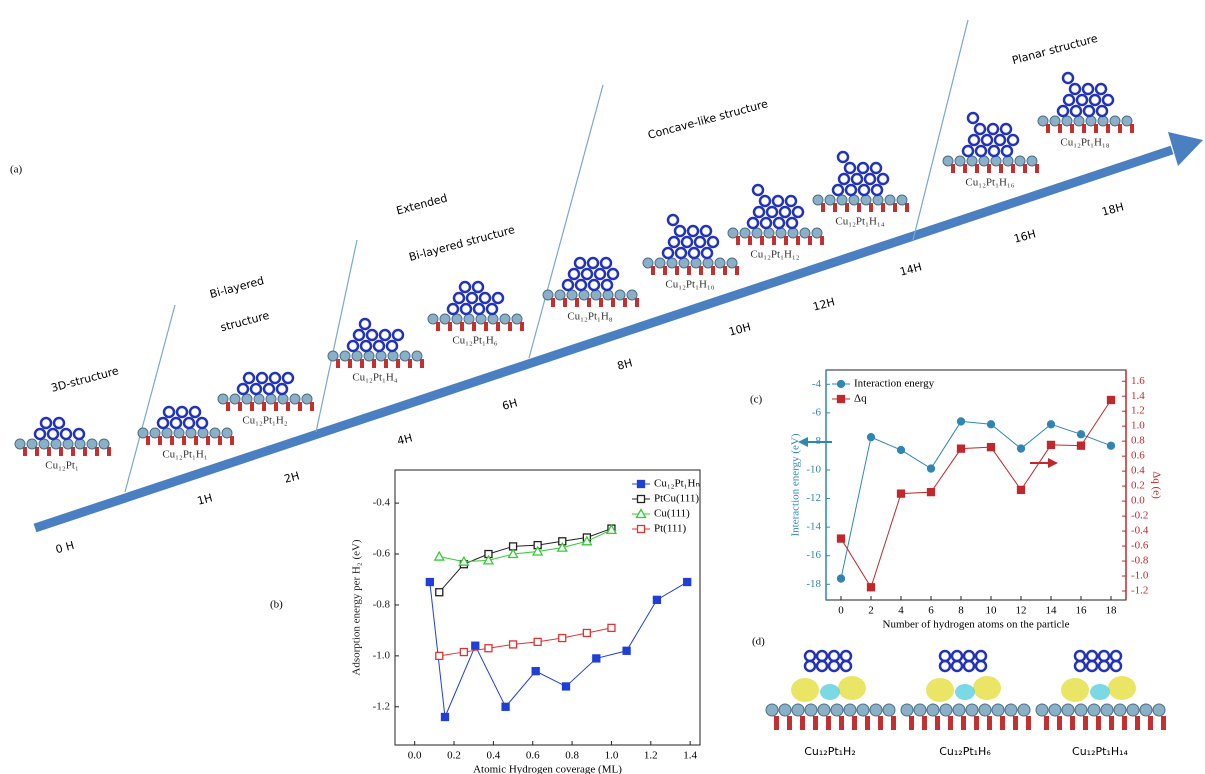 The width and height of the screenshot is (1205, 774). Describe the element at coordinates (1055, 49) in the screenshot. I see `stage-label: Planar structure` at that location.